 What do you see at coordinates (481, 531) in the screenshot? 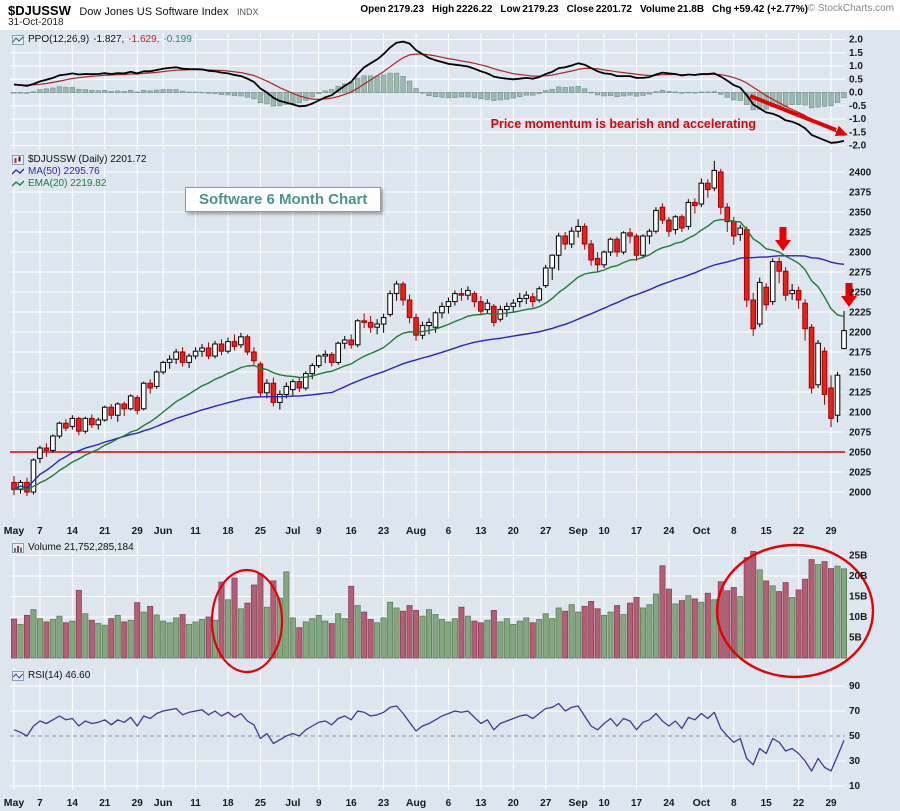
I see `svg-text: 13` at bounding box center [481, 531].